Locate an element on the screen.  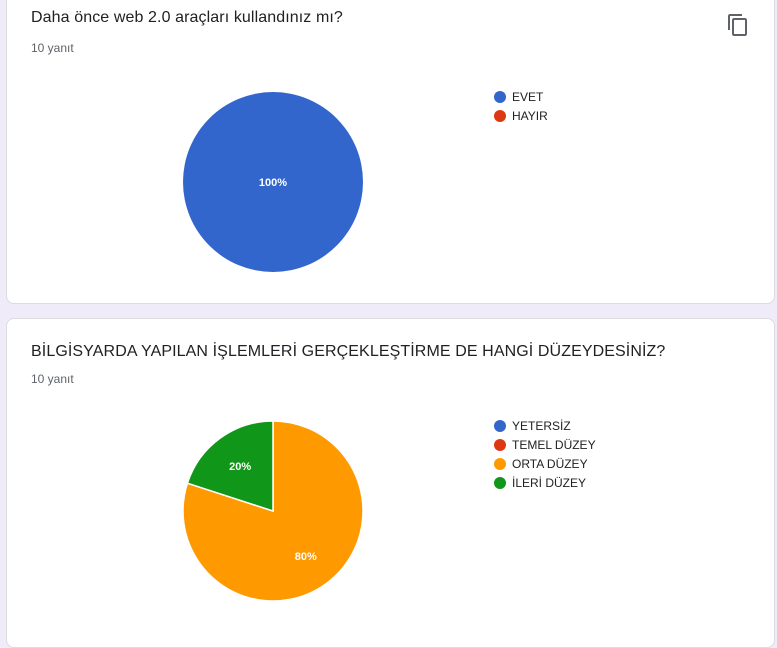
pie-slice-i̇leri̇-düzey is located at coordinates (230, 466).